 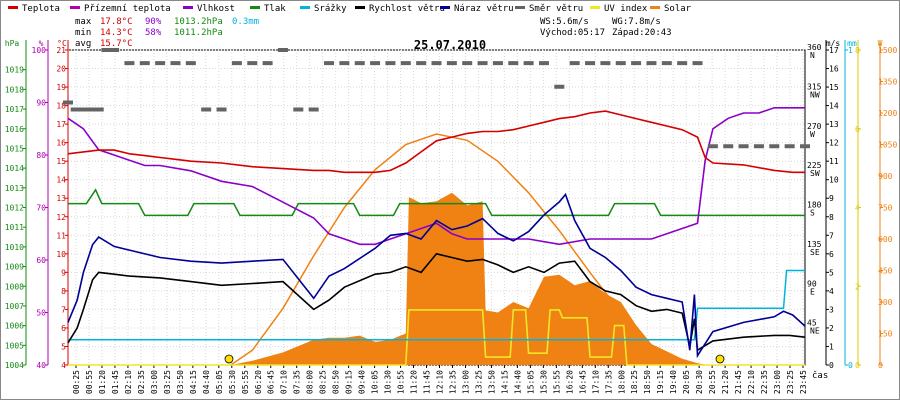 I want to click on press-tick-label-7: 1011, so click(x=14, y=227).